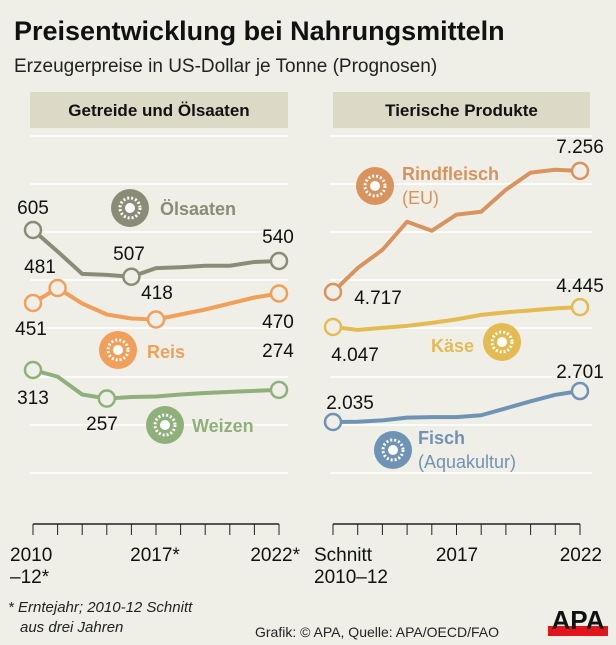 The height and width of the screenshot is (645, 616). What do you see at coordinates (375, 186) in the screenshot?
I see `cow-icon` at bounding box center [375, 186].